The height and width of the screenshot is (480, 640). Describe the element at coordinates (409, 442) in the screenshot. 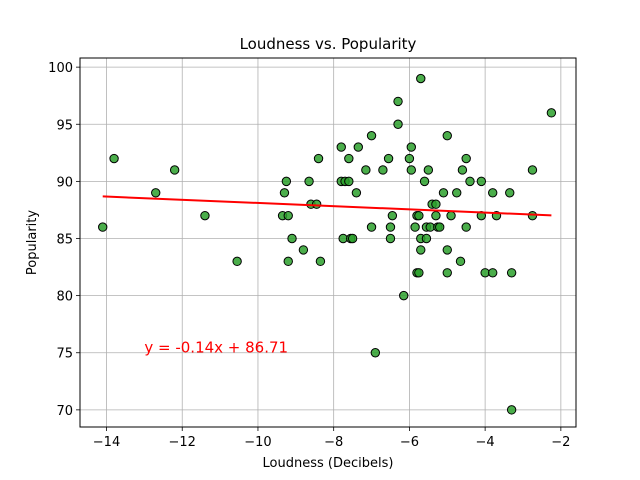

I see `x-tick-label: −6` at that location.